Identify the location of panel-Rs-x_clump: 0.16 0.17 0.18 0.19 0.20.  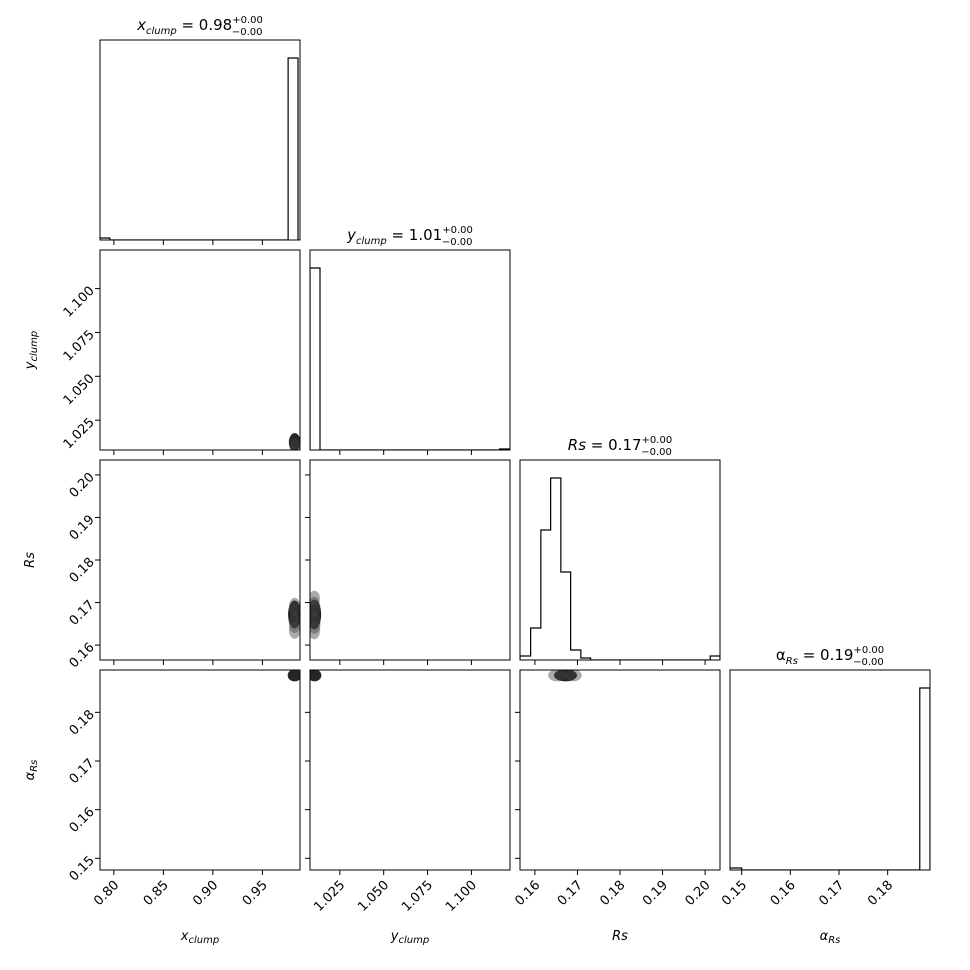
(184, 565).